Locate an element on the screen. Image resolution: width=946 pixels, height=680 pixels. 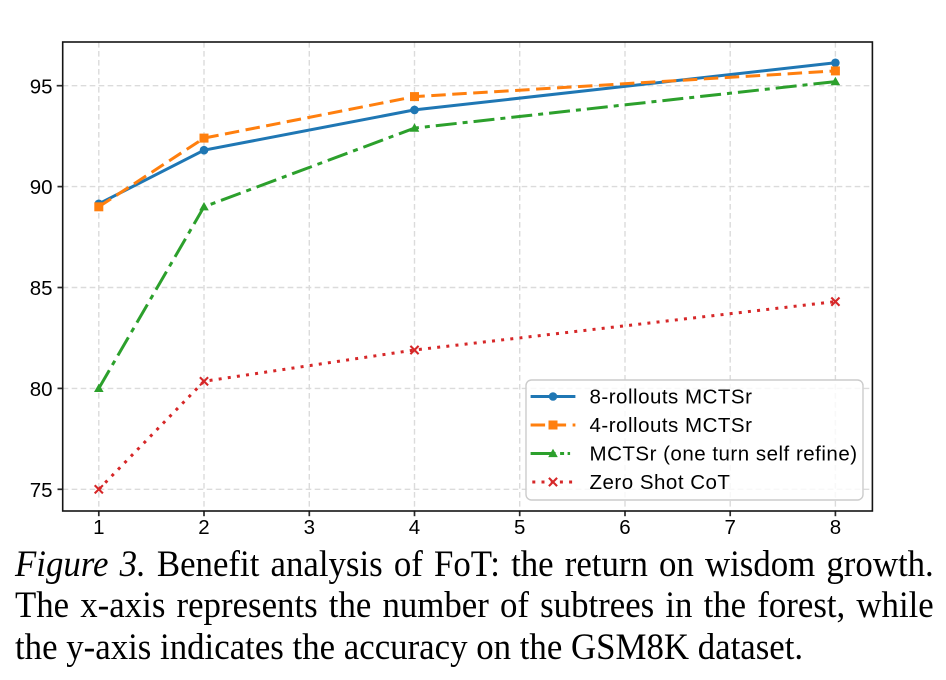
svg-text: 80 is located at coordinates (41, 389).